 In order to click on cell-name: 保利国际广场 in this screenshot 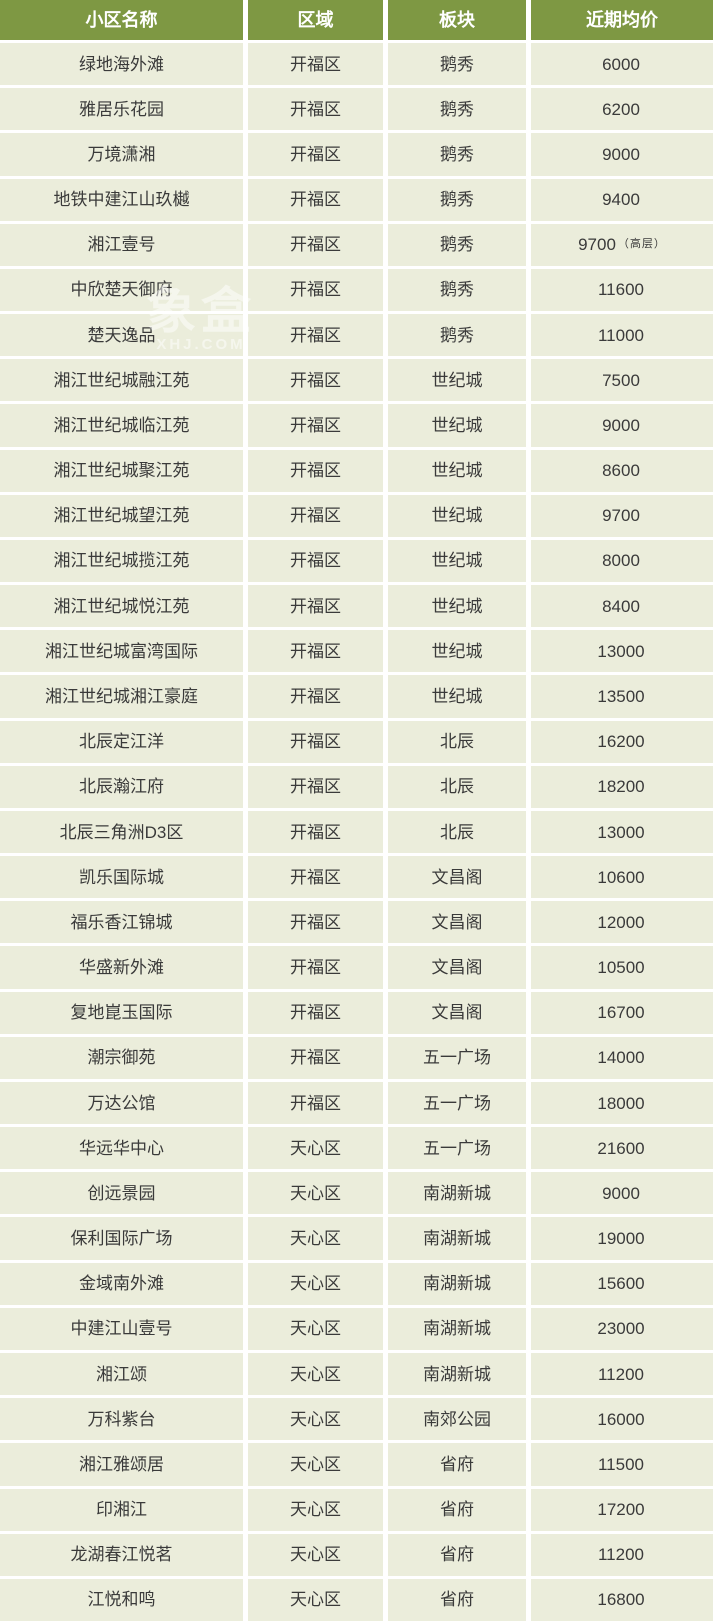, I will do `click(121, 1238)`.